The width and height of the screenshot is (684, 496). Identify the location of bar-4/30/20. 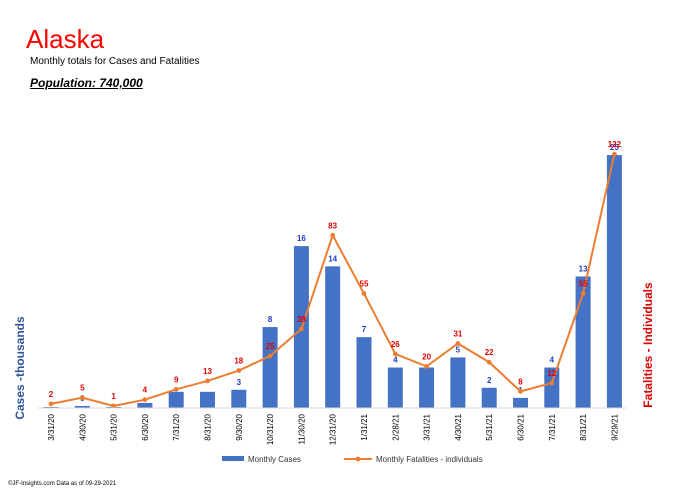
(82, 406).